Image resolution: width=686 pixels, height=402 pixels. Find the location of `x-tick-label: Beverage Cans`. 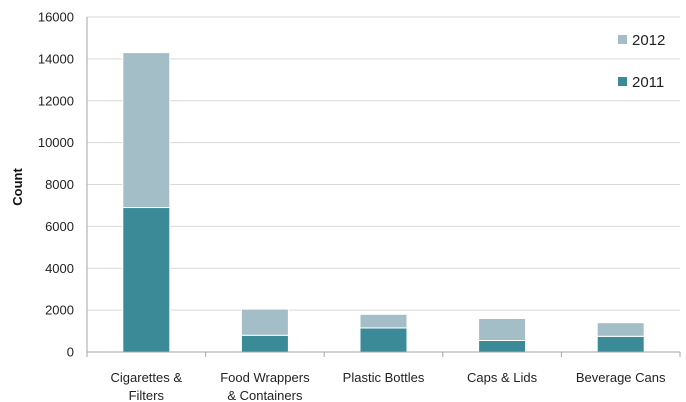

x-tick-label: Beverage Cans is located at coordinates (621, 377).